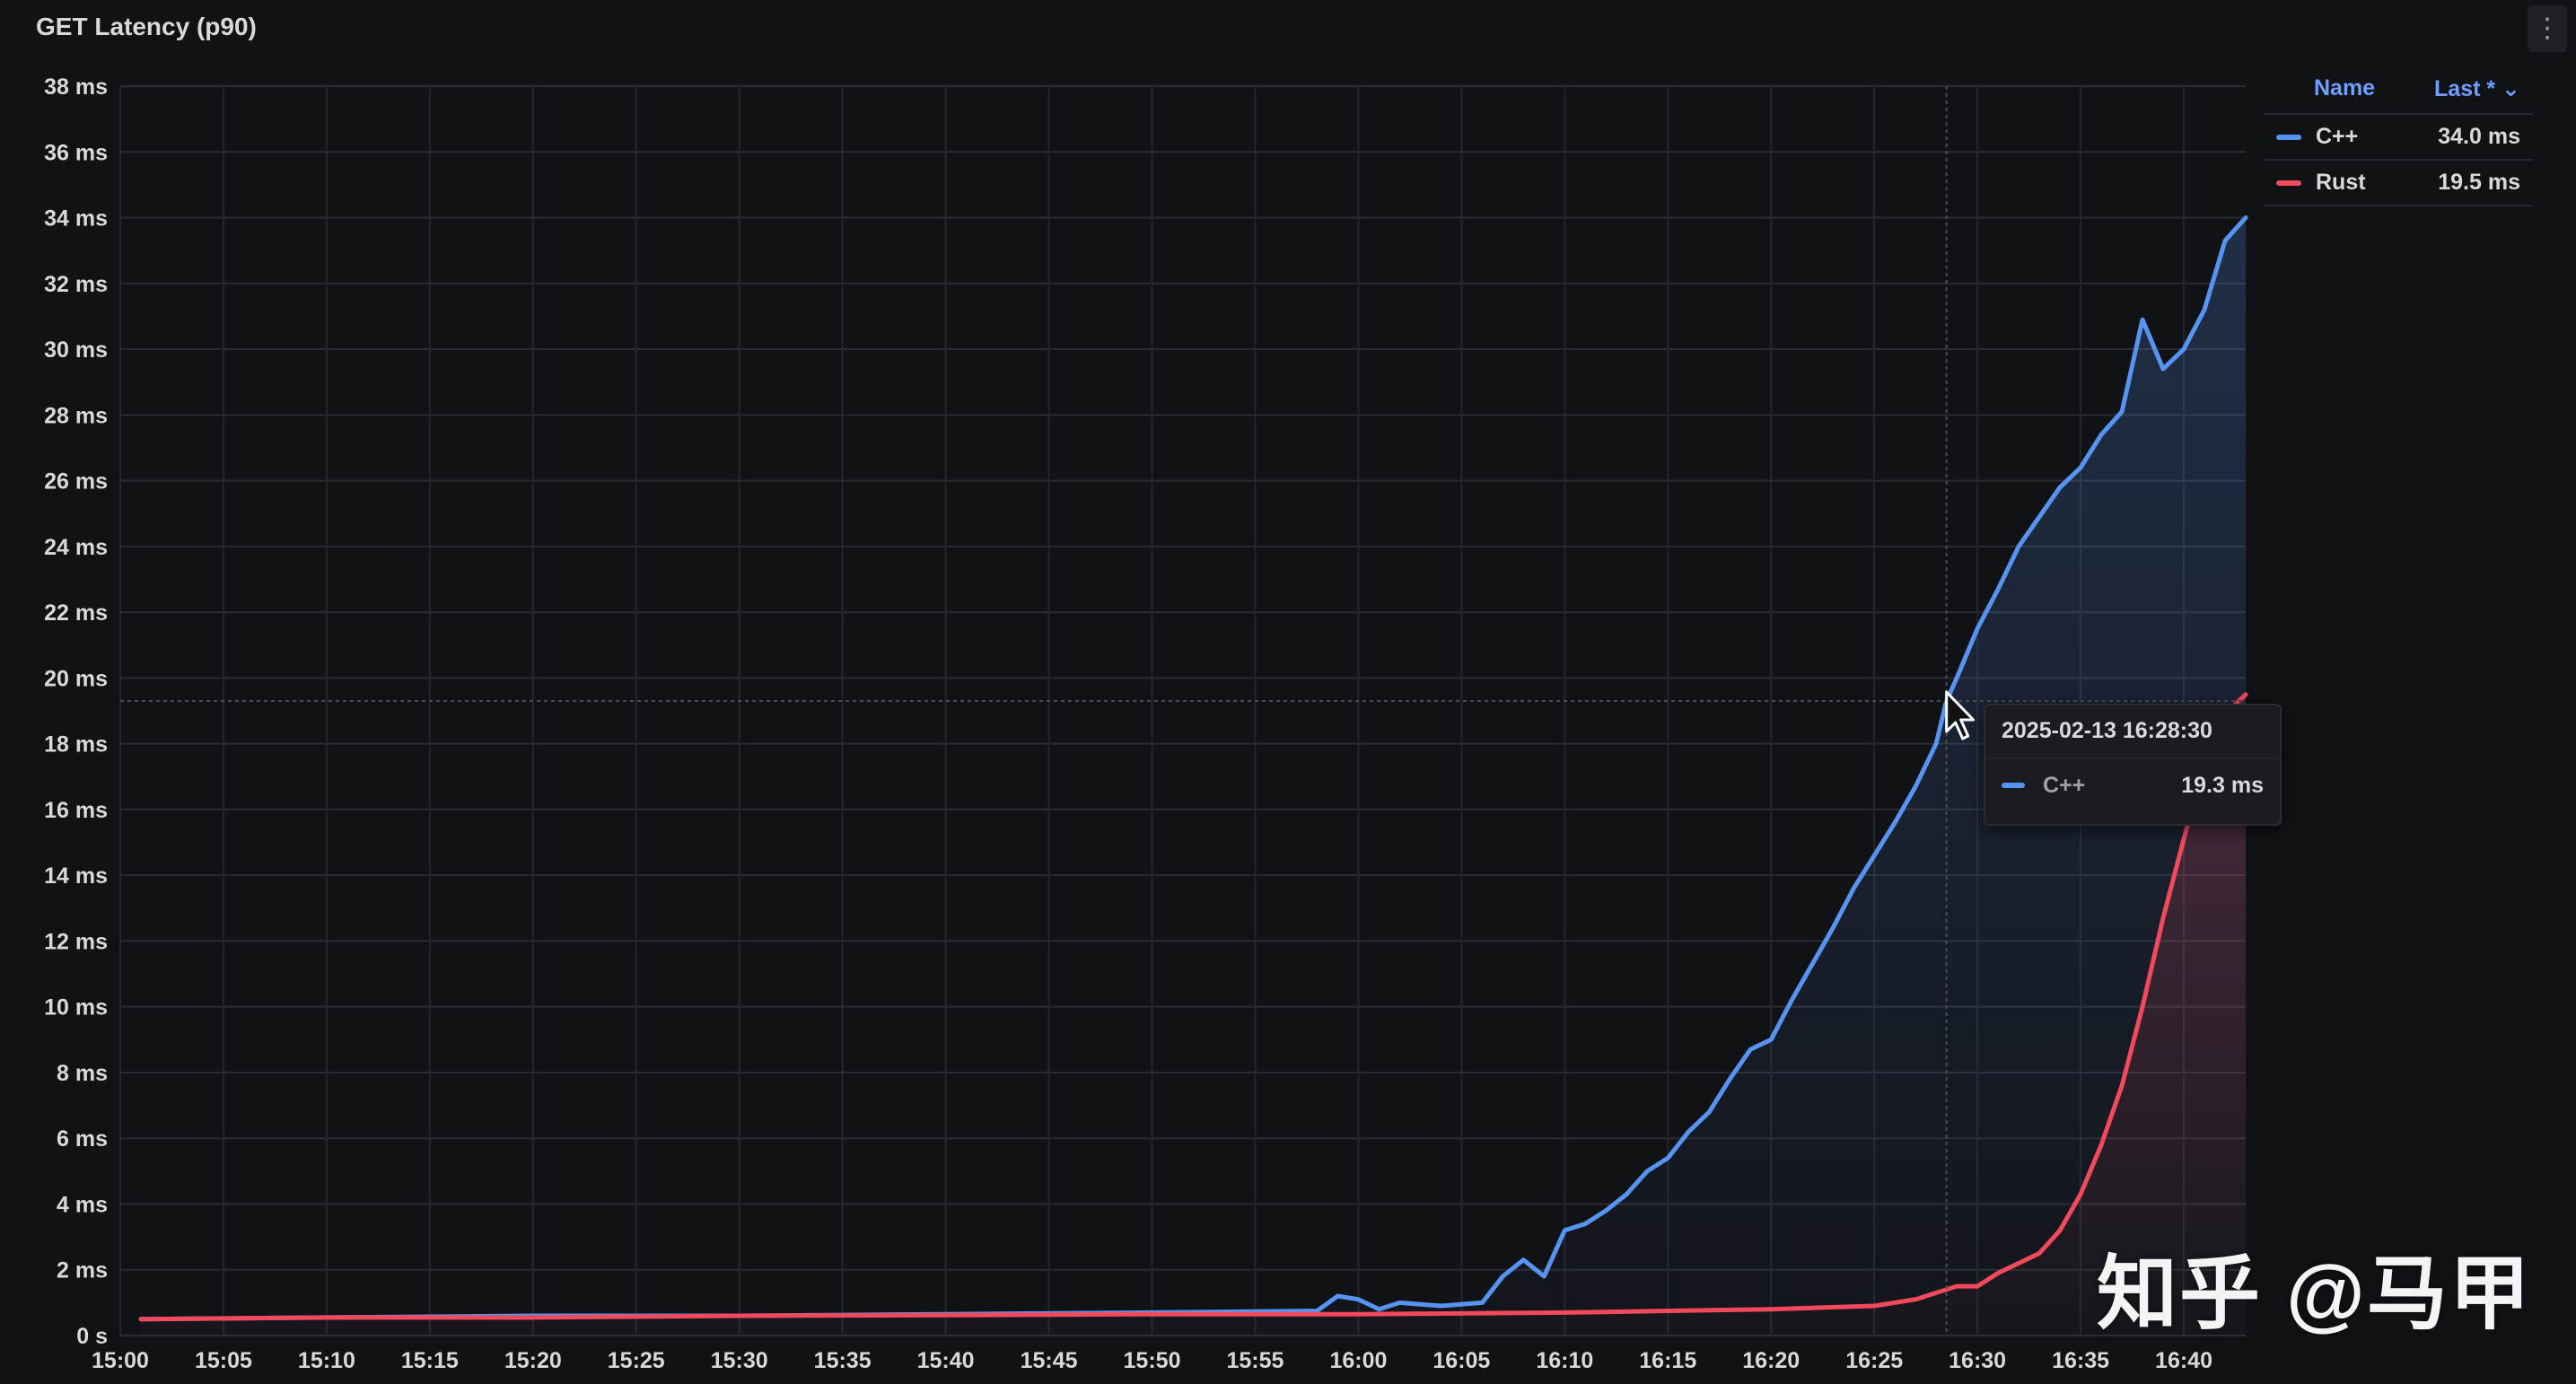  What do you see at coordinates (2288, 183) in the screenshot?
I see `legend-swatch-rust` at bounding box center [2288, 183].